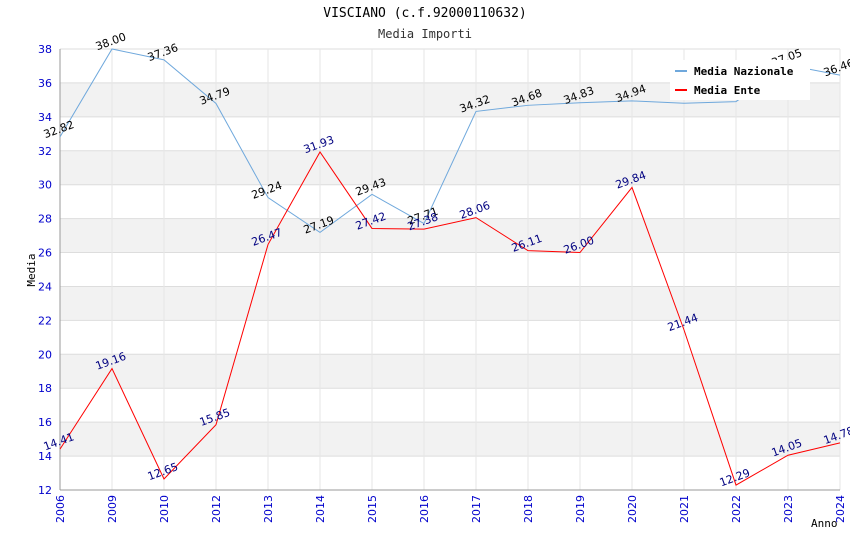 The image size is (850, 550). What do you see at coordinates (836, 67) in the screenshot?
I see `data-label: 36.46` at bounding box center [836, 67].